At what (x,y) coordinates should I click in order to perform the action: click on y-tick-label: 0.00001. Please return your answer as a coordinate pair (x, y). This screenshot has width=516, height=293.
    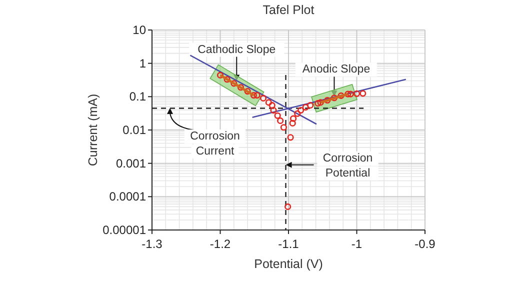
    Looking at the image, I should click on (124, 230).